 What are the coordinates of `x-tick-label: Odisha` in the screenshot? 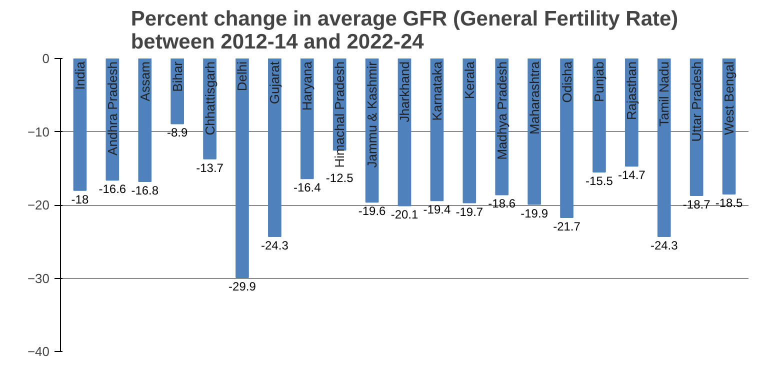 It's located at (566, 81).